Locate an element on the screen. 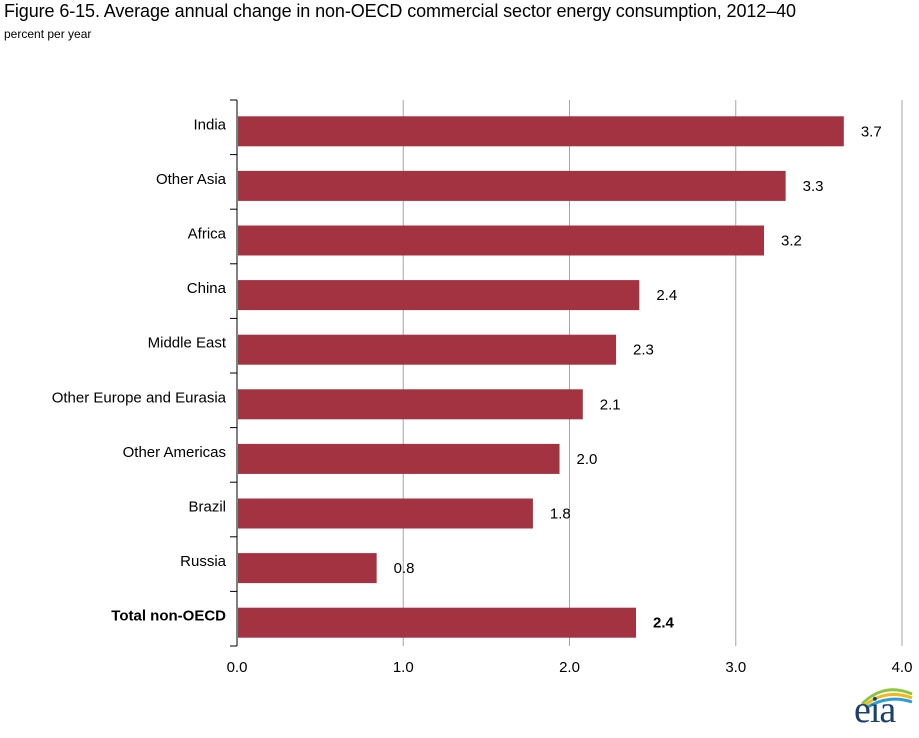 This screenshot has height=738, width=919. eia-logo-text: eia is located at coordinates (874, 710).